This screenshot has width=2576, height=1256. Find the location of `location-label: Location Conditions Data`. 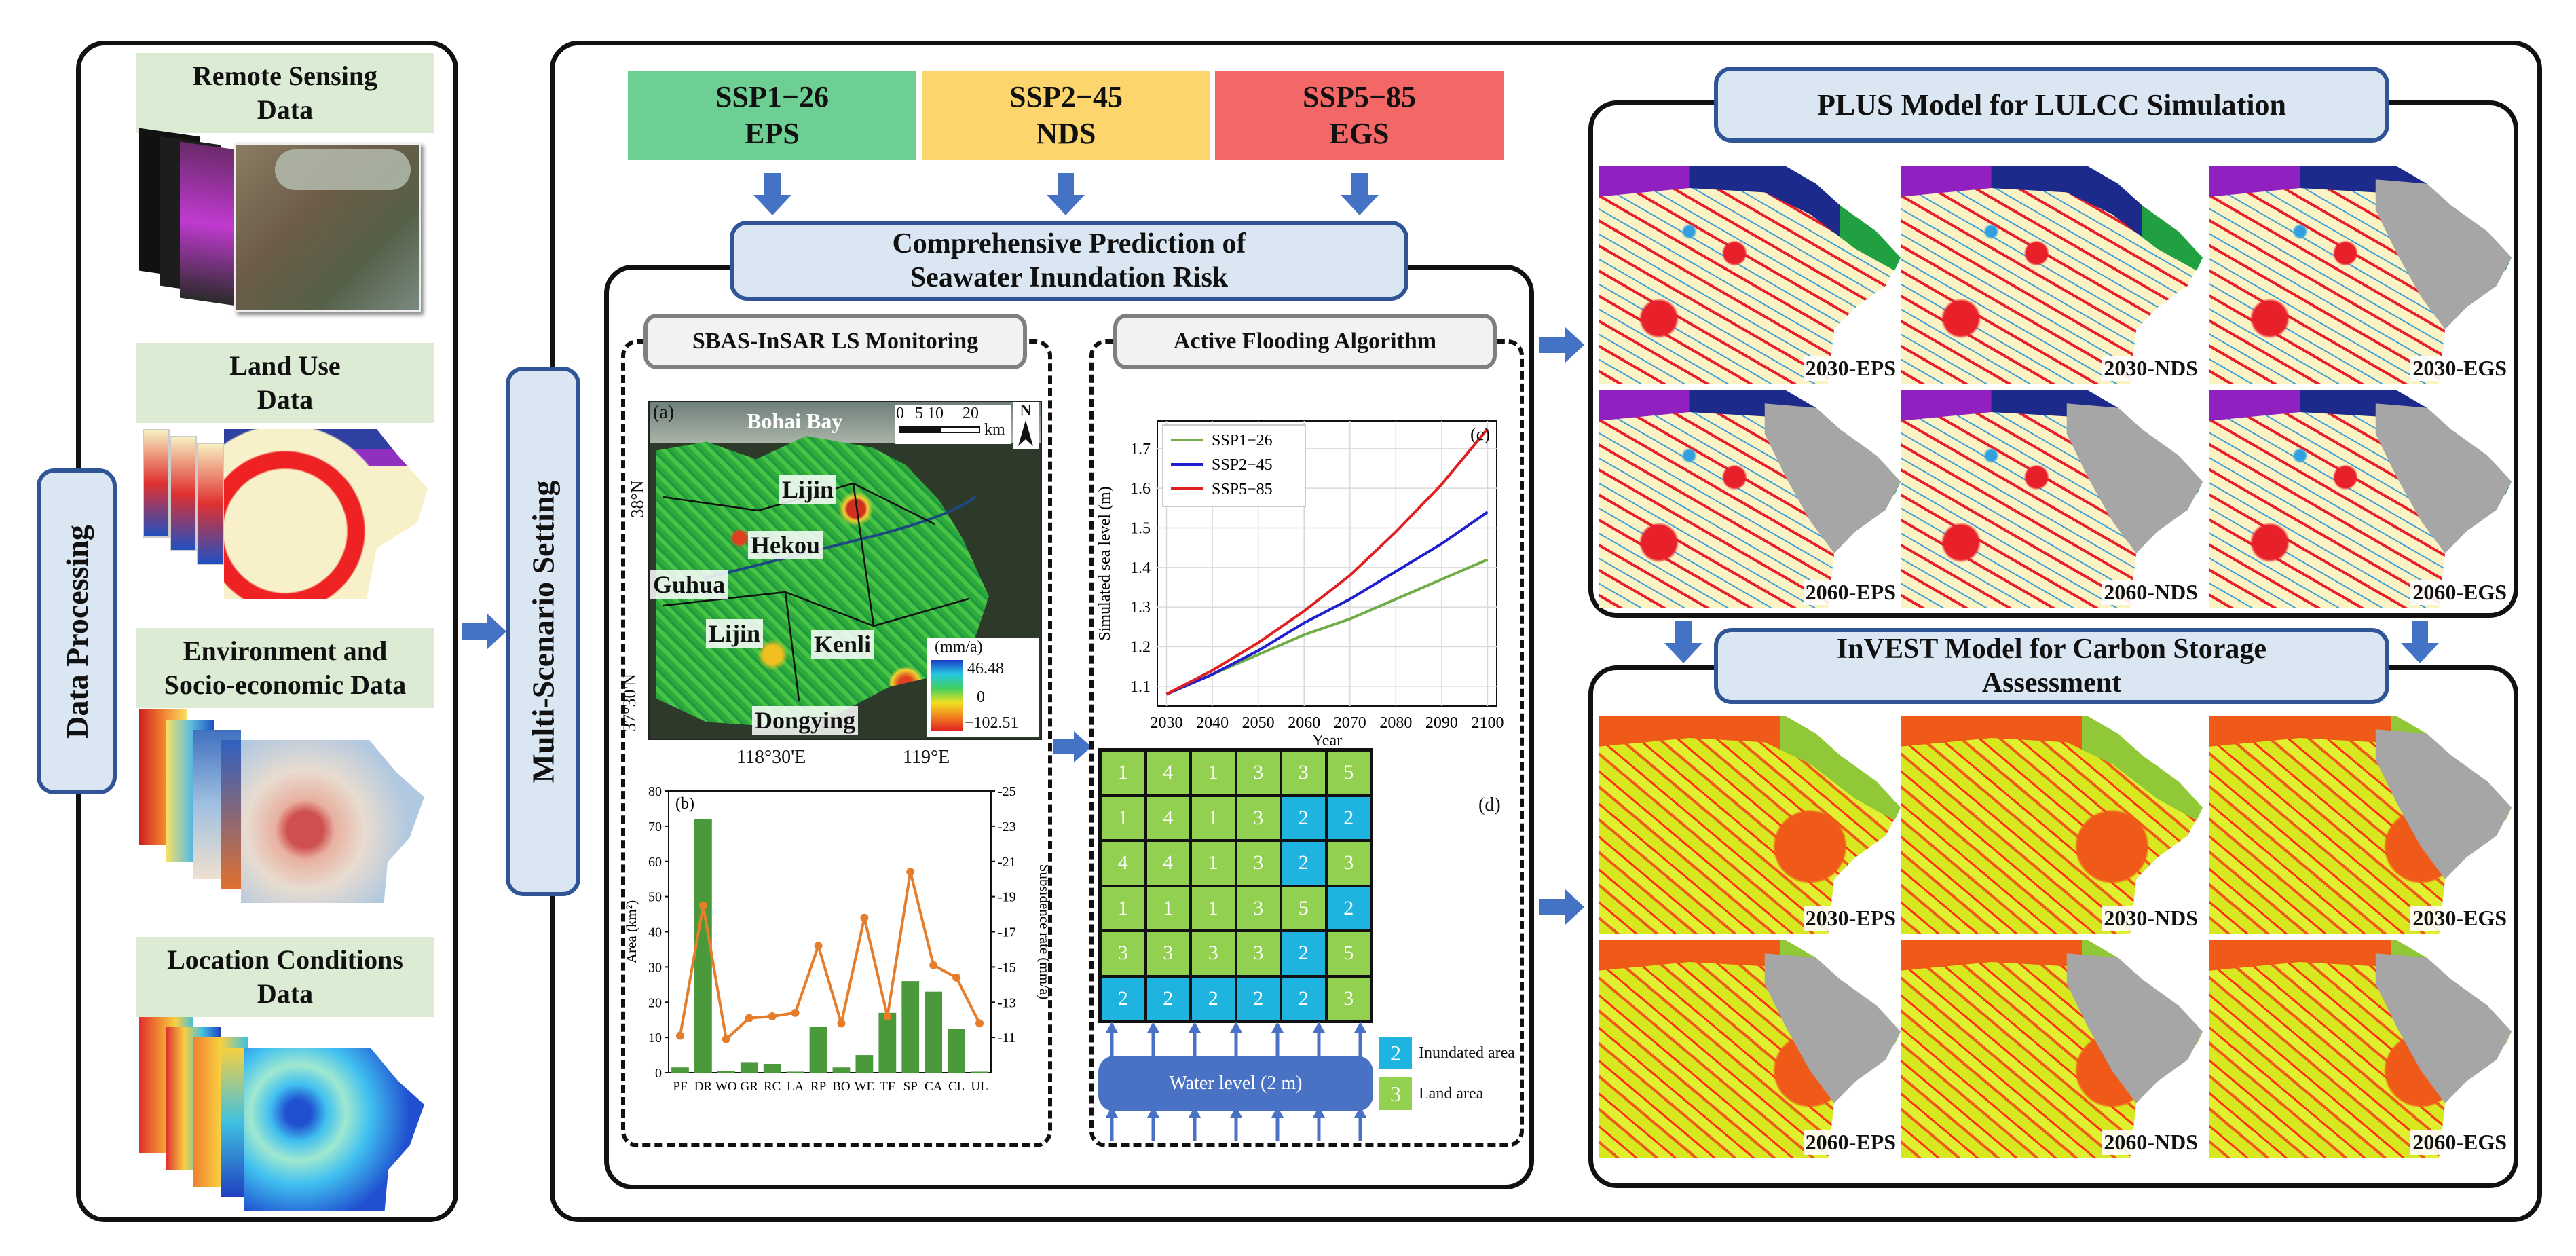

location-label: Location Conditions Data is located at coordinates (285, 977).